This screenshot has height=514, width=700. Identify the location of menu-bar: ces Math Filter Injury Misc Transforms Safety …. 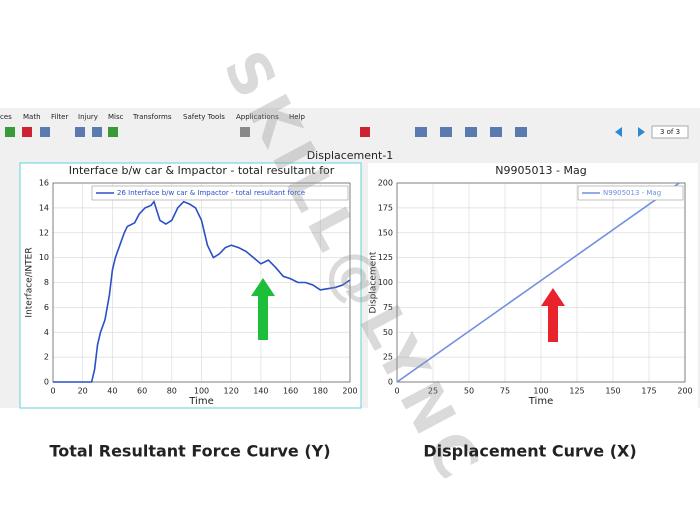
(153, 117).